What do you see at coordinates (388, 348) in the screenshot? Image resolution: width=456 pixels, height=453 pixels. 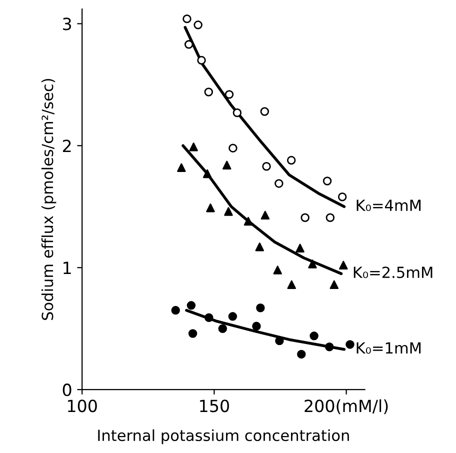 I see `series-label: K₀=1mM` at bounding box center [388, 348].